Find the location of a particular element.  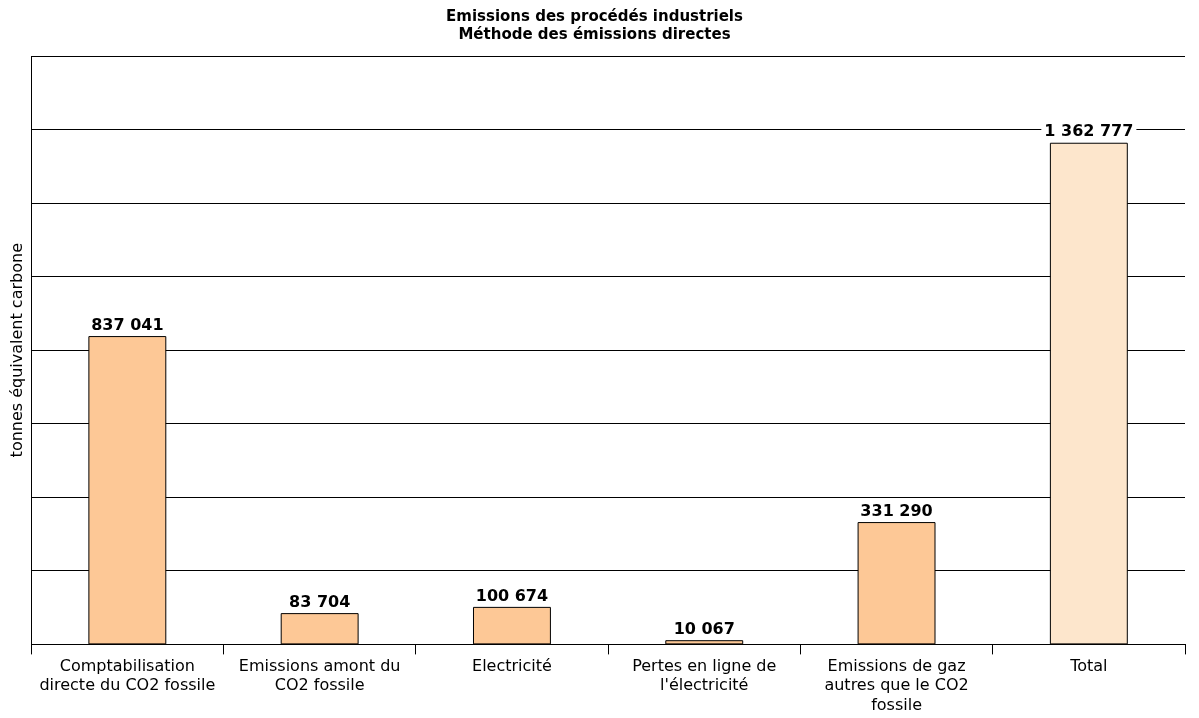

x-tick-label: Total is located at coordinates (1088, 666).